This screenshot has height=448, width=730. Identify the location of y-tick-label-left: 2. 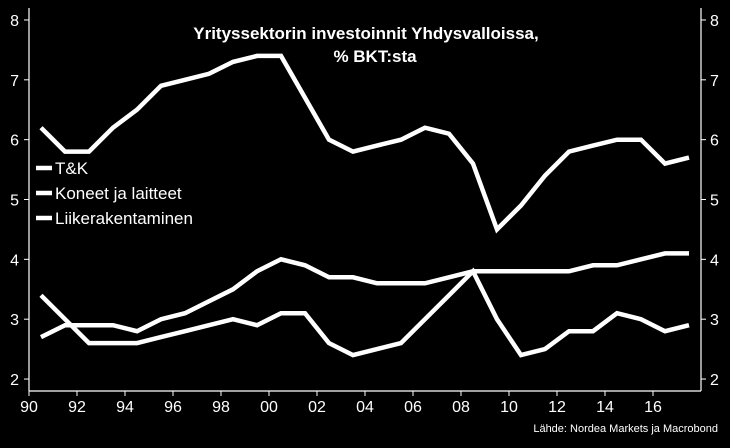
(14, 380).